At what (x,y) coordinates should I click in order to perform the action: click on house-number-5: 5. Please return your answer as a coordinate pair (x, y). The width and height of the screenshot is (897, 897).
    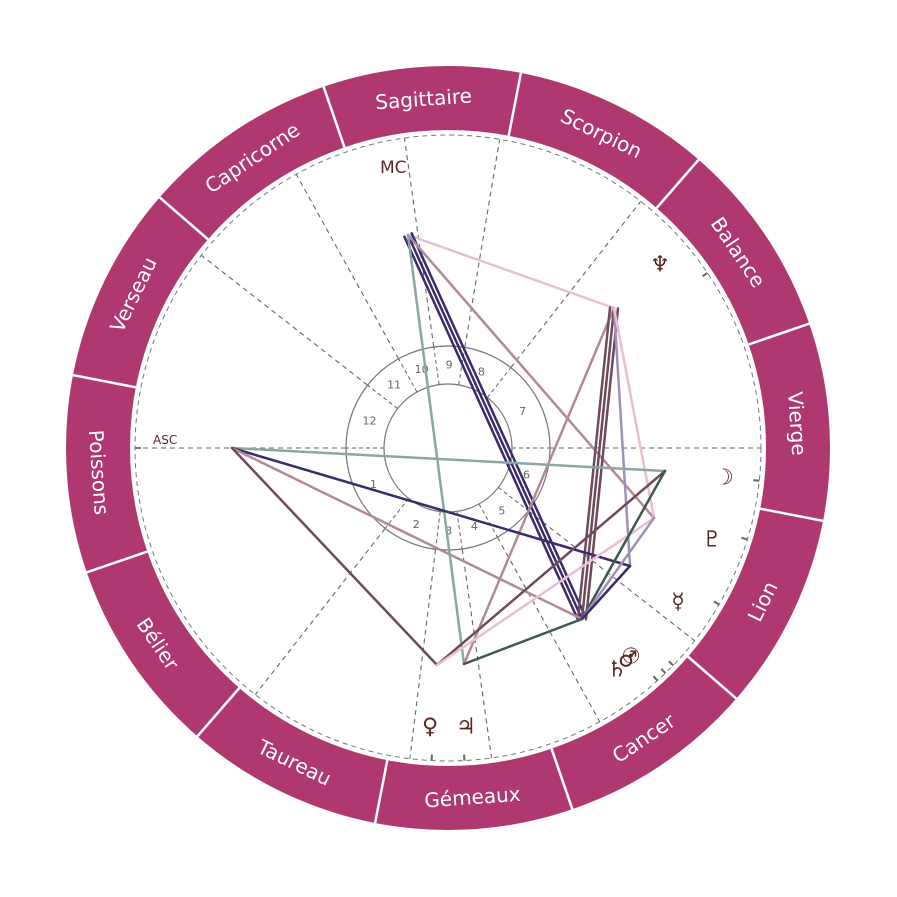
    Looking at the image, I should click on (501, 511).